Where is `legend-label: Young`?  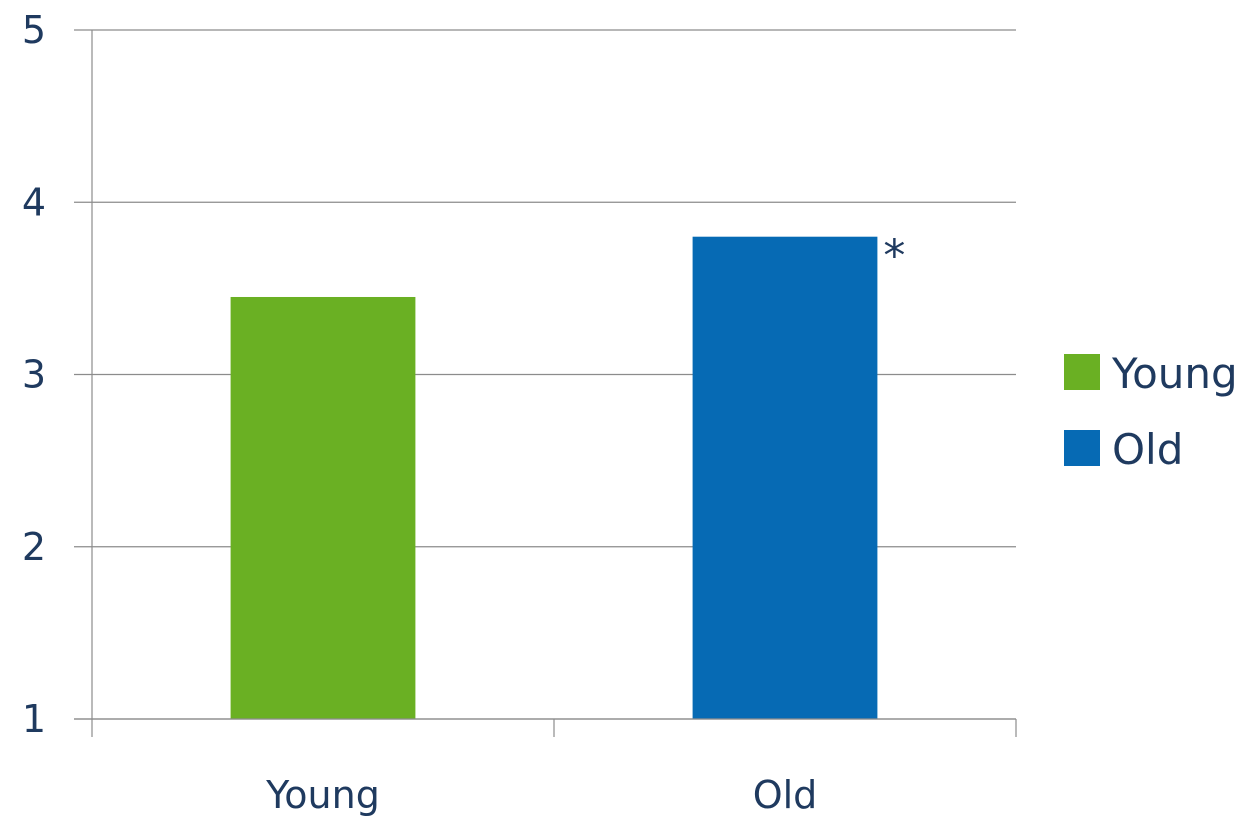 legend-label: Young is located at coordinates (1174, 373).